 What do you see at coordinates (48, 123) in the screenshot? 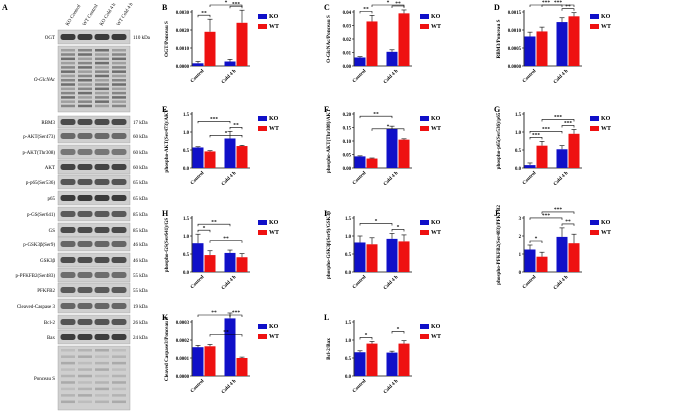
I see `blot-row-label: RBM3` at bounding box center [48, 123].